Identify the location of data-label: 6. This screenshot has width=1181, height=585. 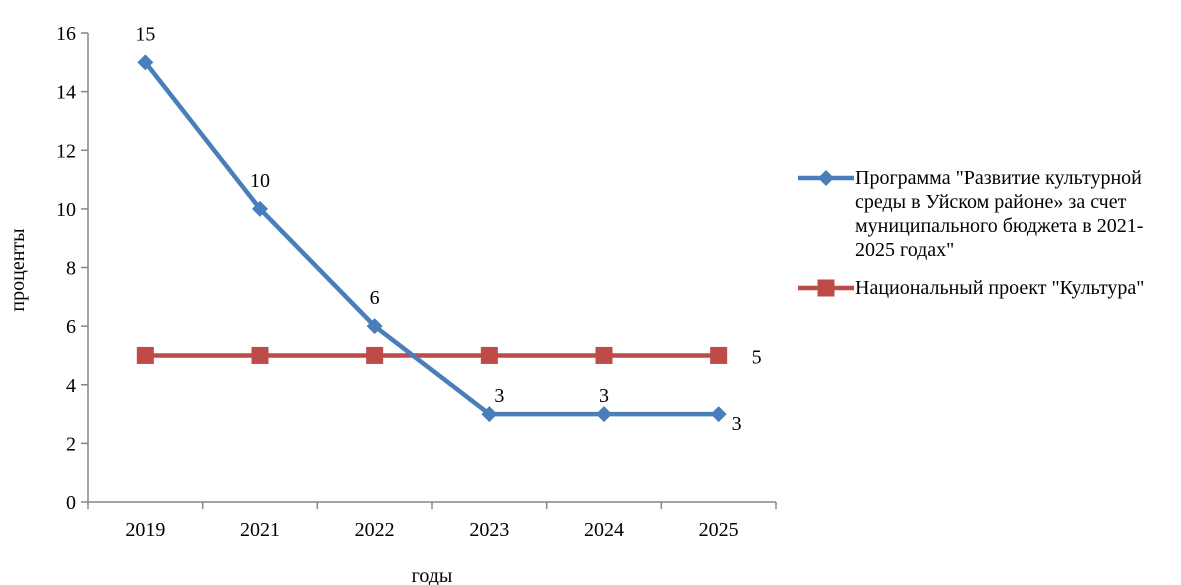
(375, 298).